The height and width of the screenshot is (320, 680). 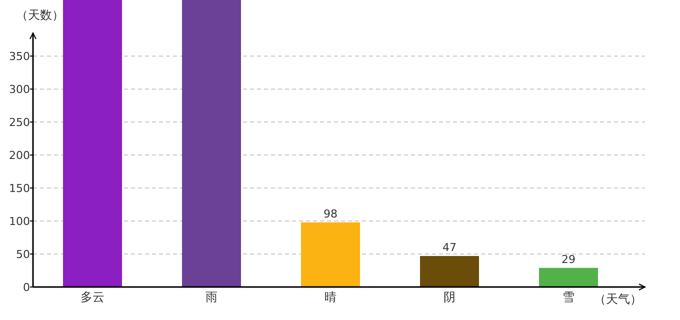 What do you see at coordinates (449, 247) in the screenshot?
I see `data-label: 47` at bounding box center [449, 247].